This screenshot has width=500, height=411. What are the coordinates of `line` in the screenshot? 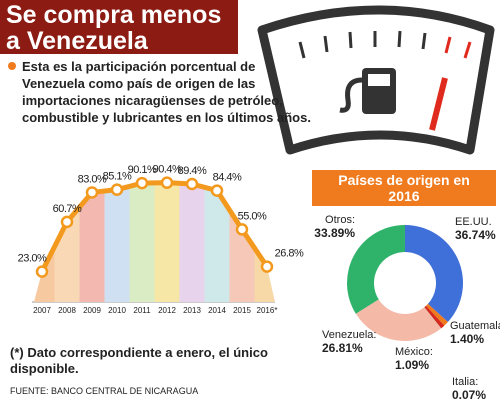 It's located at (154, 226).